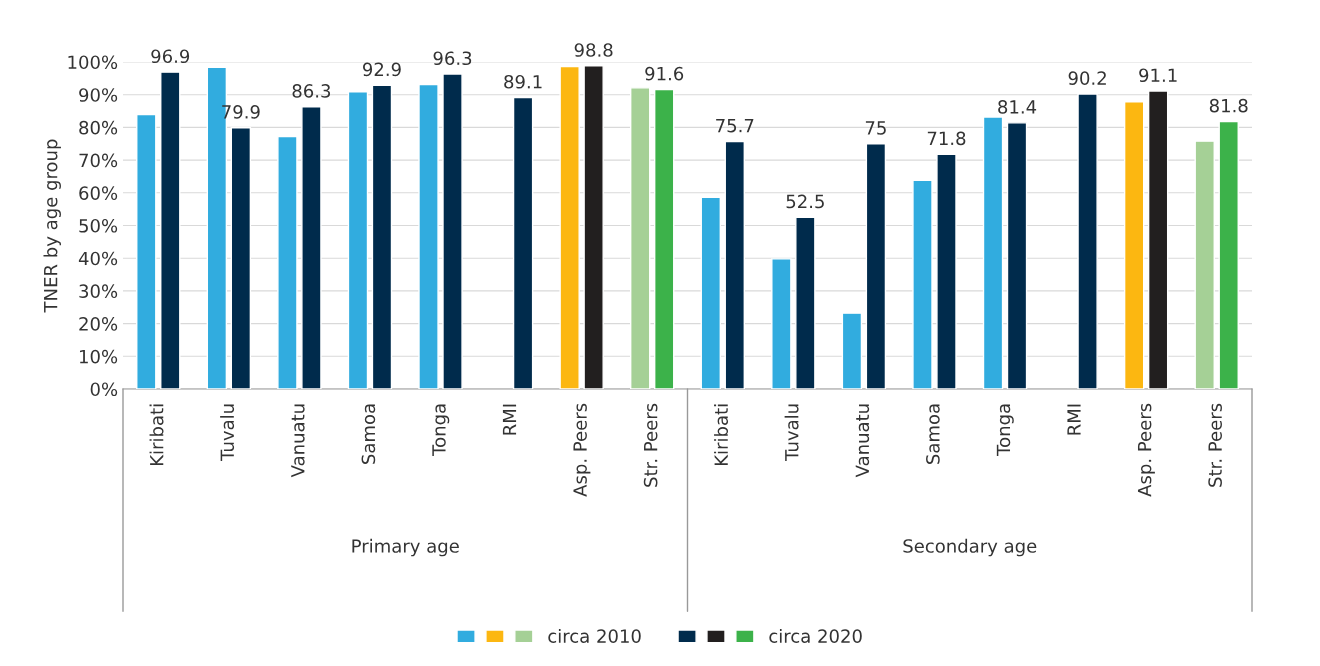 The height and width of the screenshot is (666, 1320). What do you see at coordinates (875, 128) in the screenshot?
I see `data-label: 75` at bounding box center [875, 128].